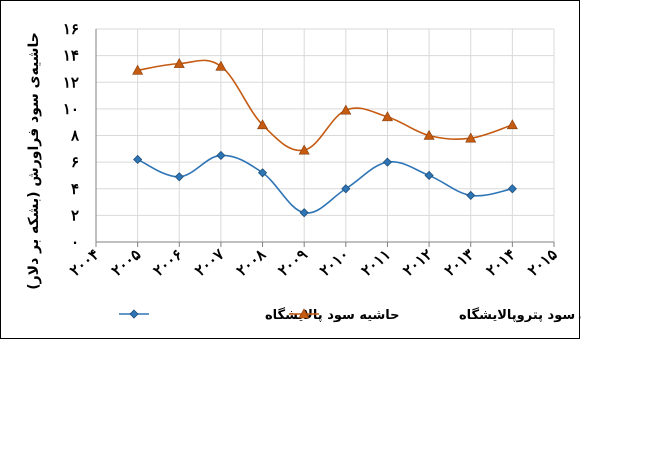  What do you see at coordinates (75, 215) in the screenshot?
I see `y-tick-label: ۲` at bounding box center [75, 215].